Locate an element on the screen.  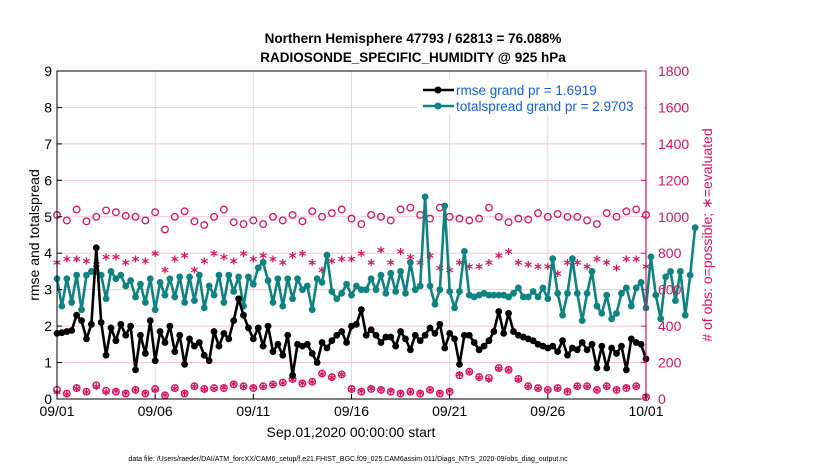
y-tick-label: 2 is located at coordinates (48, 326).